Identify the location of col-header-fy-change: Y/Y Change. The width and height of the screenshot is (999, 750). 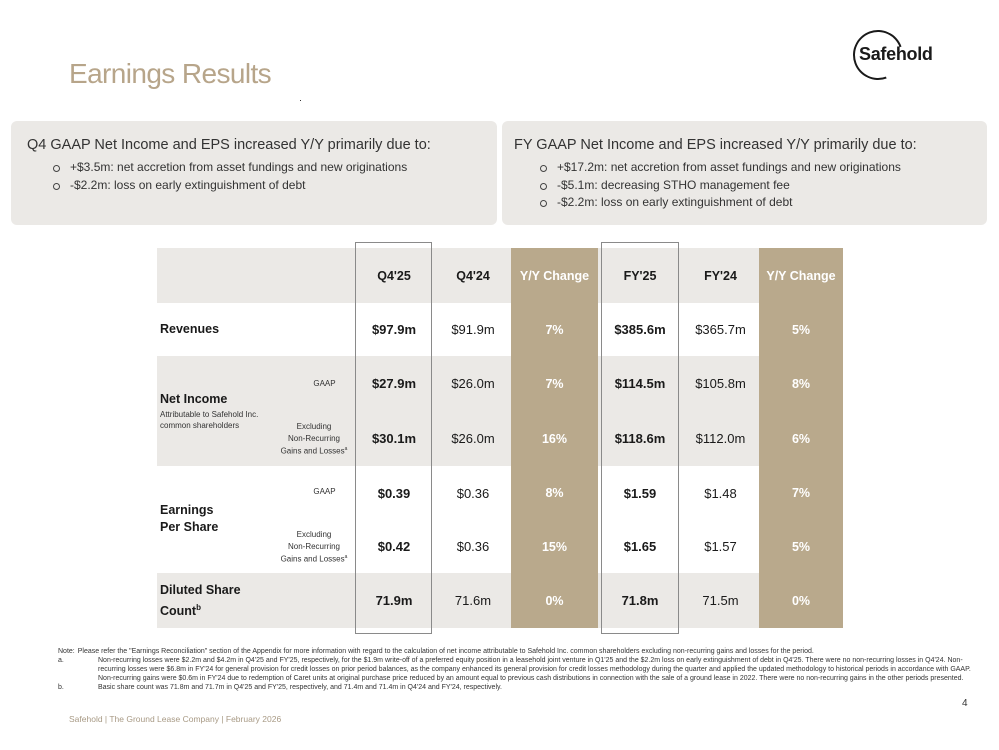
(801, 275).